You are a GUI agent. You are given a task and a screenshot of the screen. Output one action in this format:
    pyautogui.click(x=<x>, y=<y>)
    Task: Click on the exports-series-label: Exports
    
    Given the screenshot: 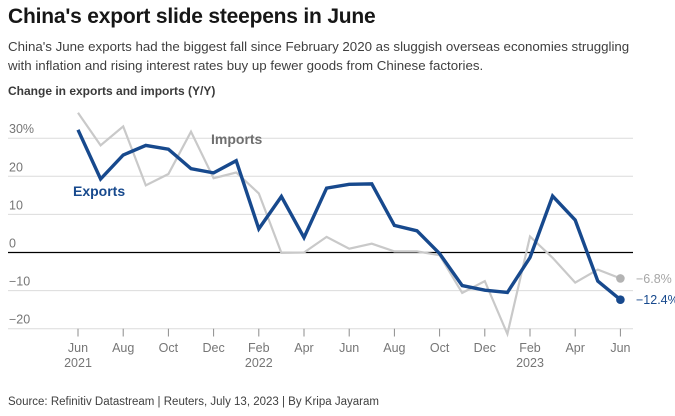 What is the action you would take?
    pyautogui.click(x=99, y=191)
    